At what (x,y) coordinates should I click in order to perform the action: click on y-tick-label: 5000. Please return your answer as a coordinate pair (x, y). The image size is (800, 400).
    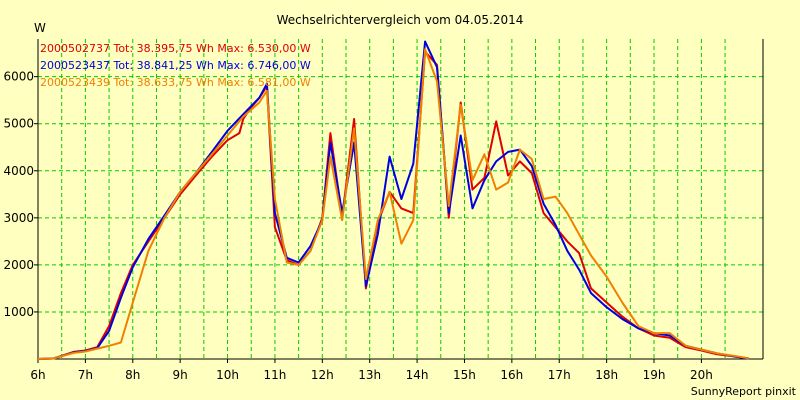
    Looking at the image, I should click on (18, 124).